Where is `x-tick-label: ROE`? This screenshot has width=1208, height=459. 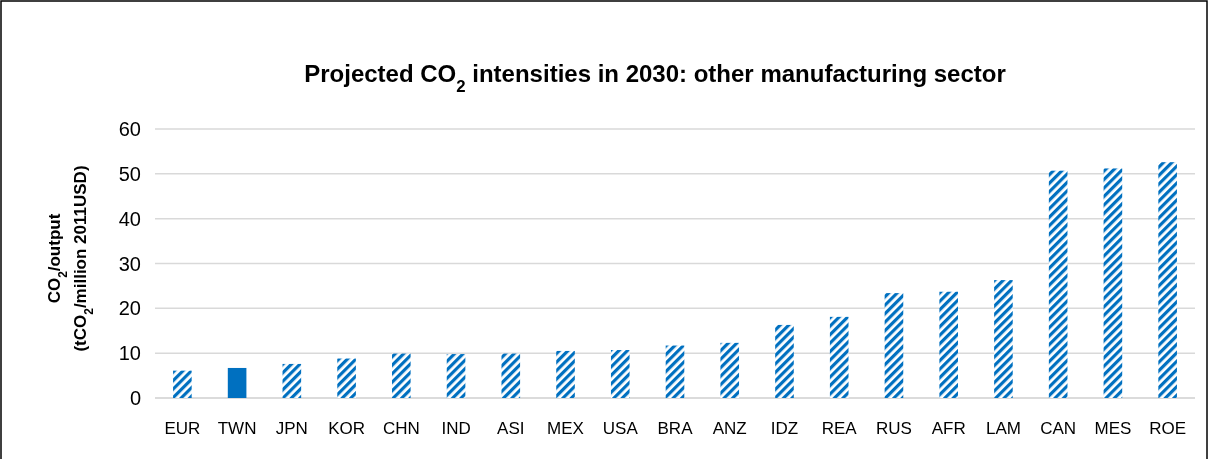
x-tick-label: ROE is located at coordinates (1168, 428).